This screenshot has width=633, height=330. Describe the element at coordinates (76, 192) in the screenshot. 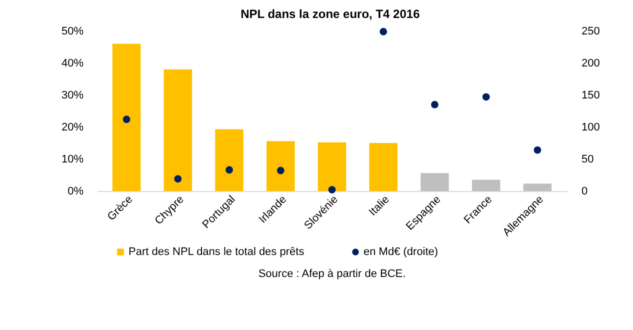

I see `y-tick-label: 0%` at that location.